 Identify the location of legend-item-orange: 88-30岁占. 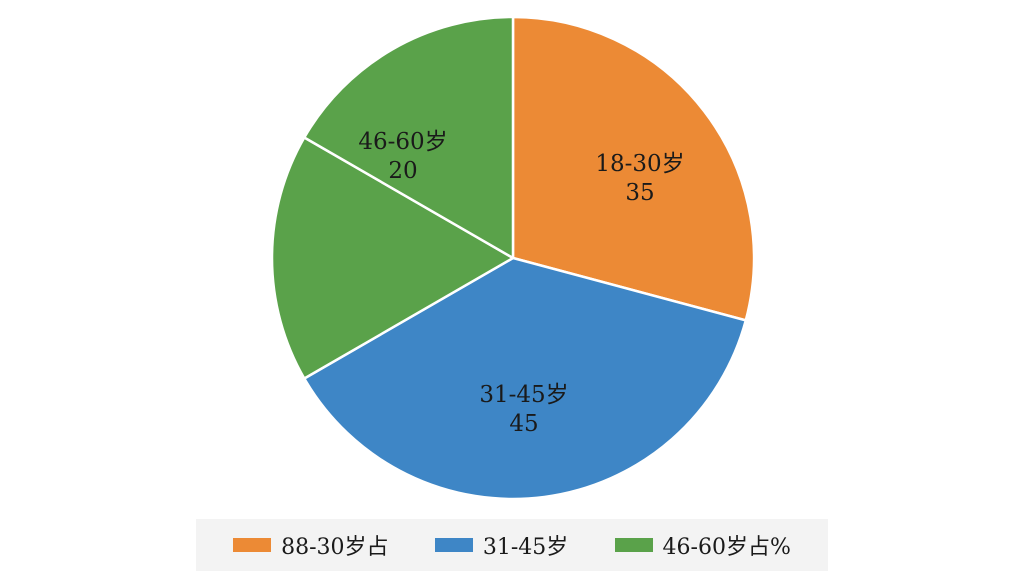
(311, 545).